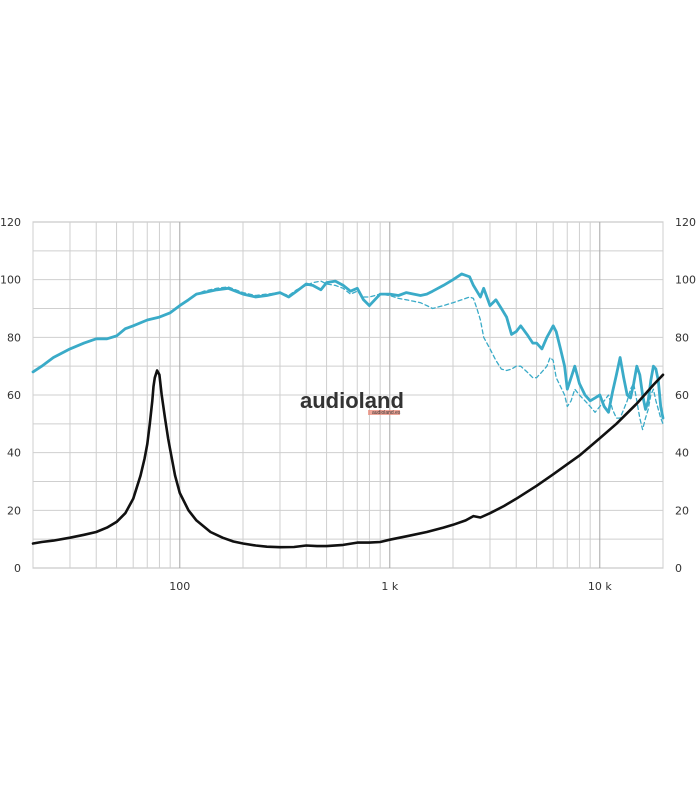  Describe the element at coordinates (179, 586) in the screenshot. I see `x-tick-label: 100` at that location.